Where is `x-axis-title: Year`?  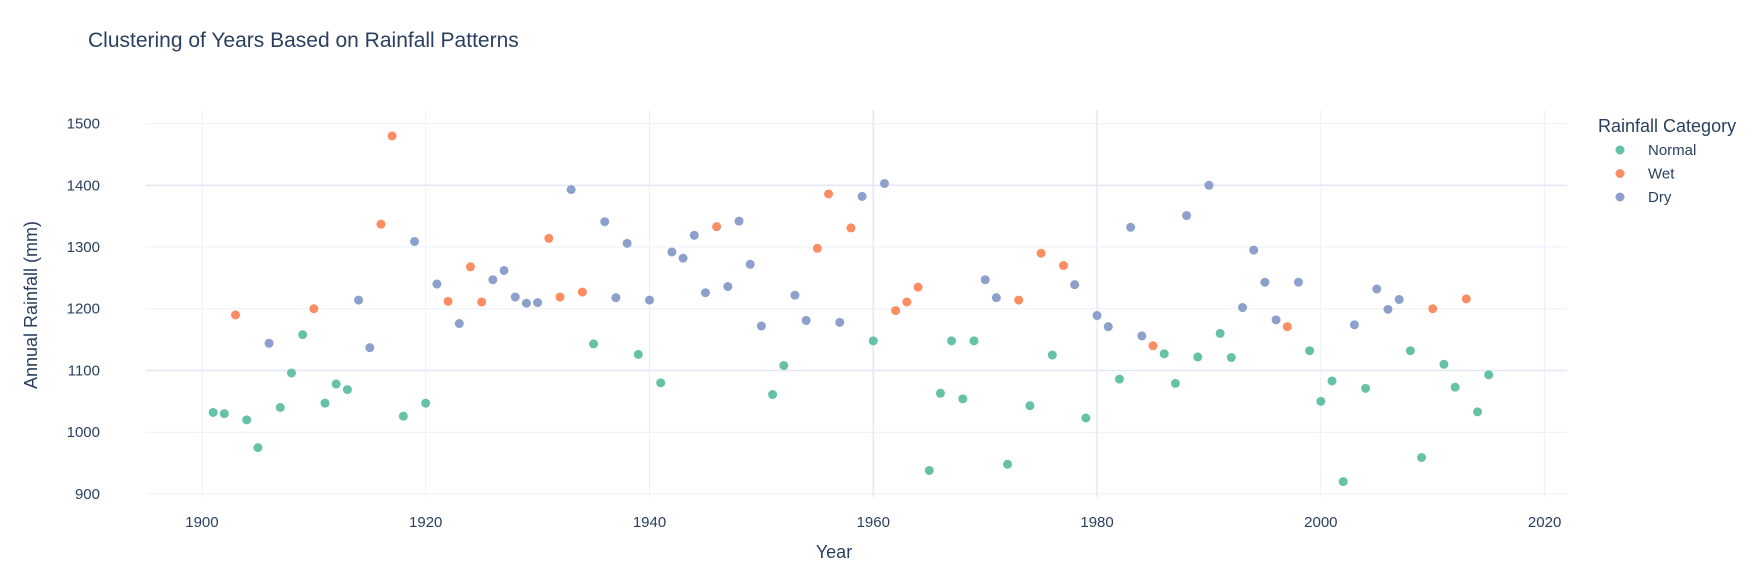
x-axis-title: Year is located at coordinates (834, 552).